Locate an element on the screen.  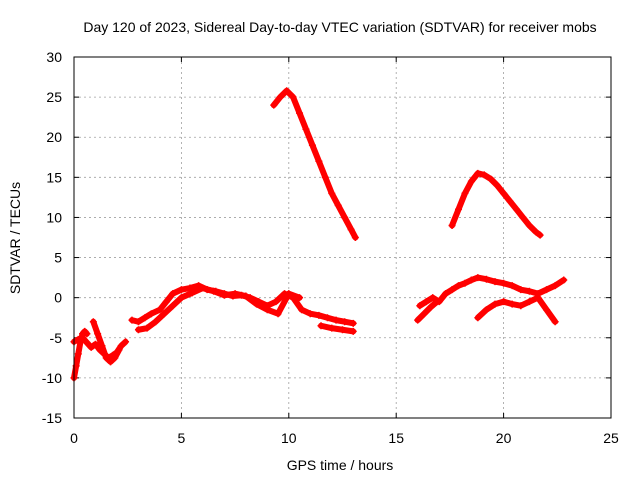
y-tick-label: 30 is located at coordinates (54, 57).